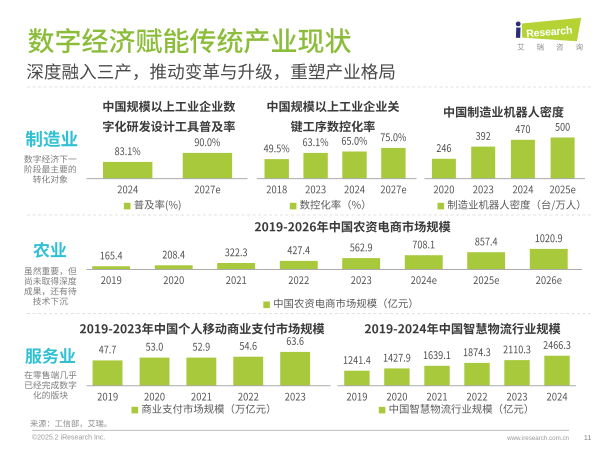 This screenshot has width=600, height=449. Describe the element at coordinates (68, 438) in the screenshot. I see `svg-text: ©2025.2 iResearch Inc.` at that location.